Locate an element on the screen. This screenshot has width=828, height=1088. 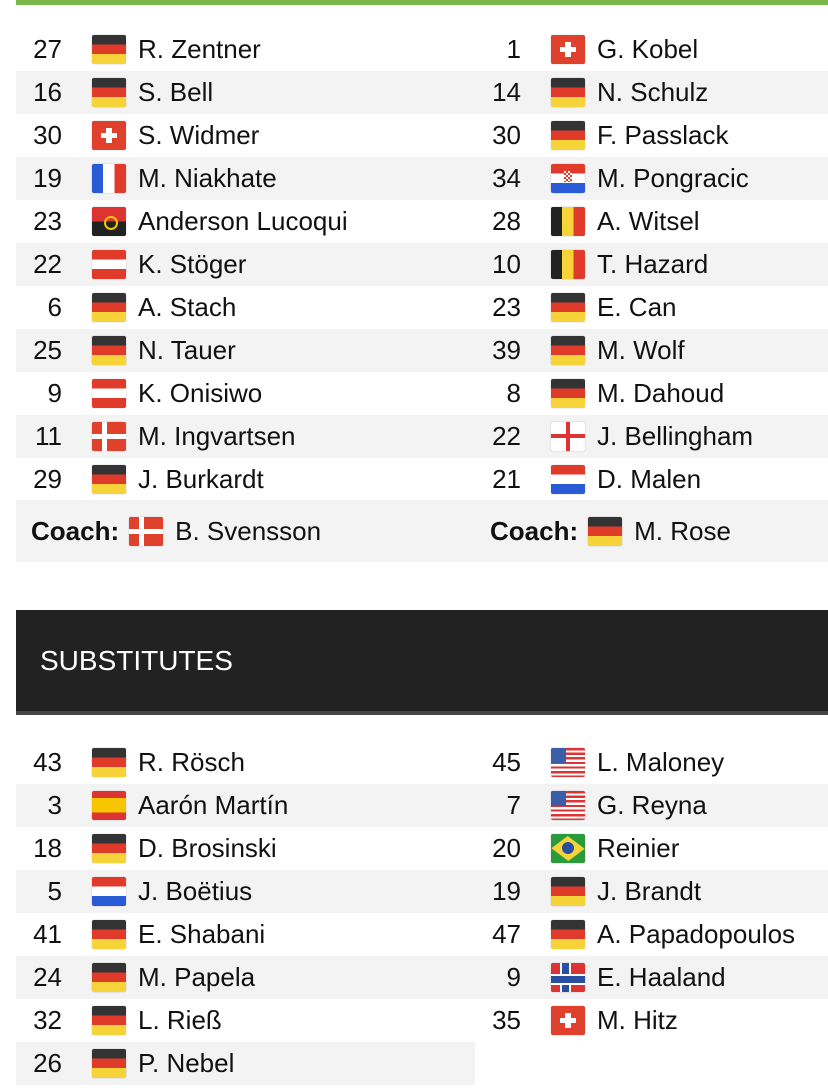
player-name: R. Rösch is located at coordinates (191, 762).